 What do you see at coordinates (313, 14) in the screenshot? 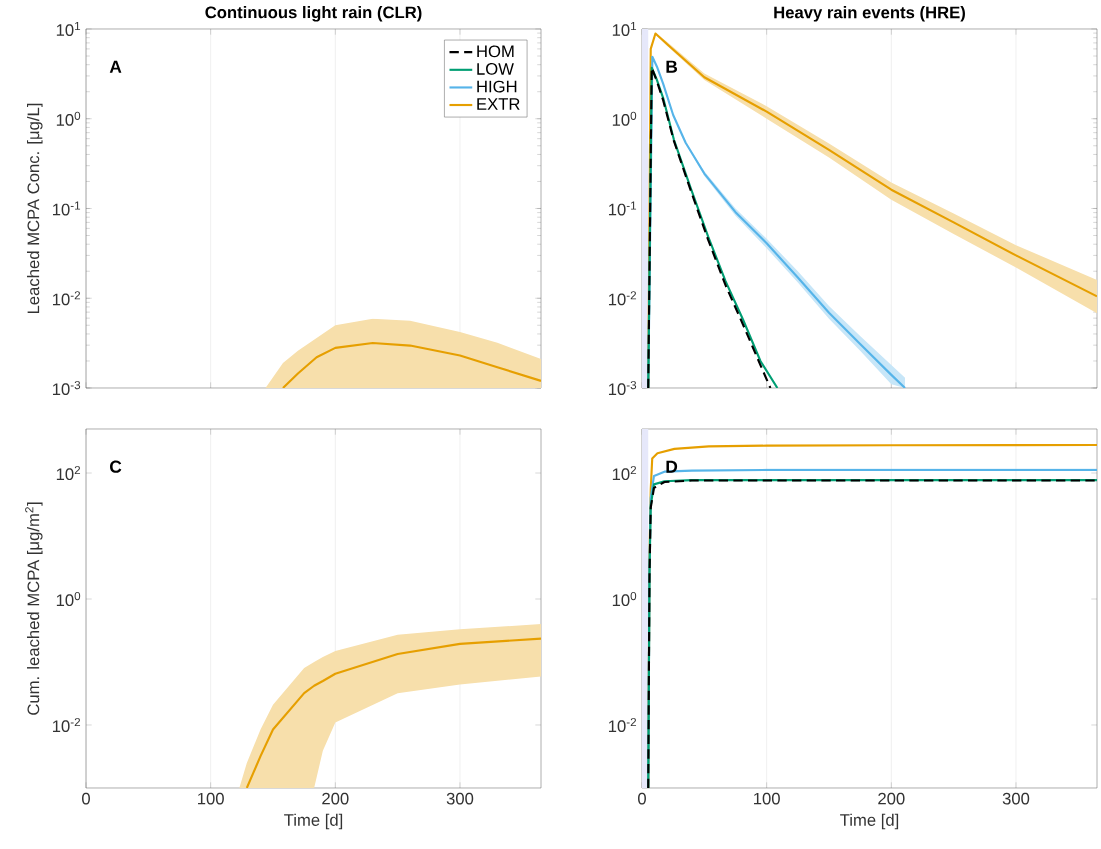
I see `chart-title: Continuous light rain (CLR)` at bounding box center [313, 14].